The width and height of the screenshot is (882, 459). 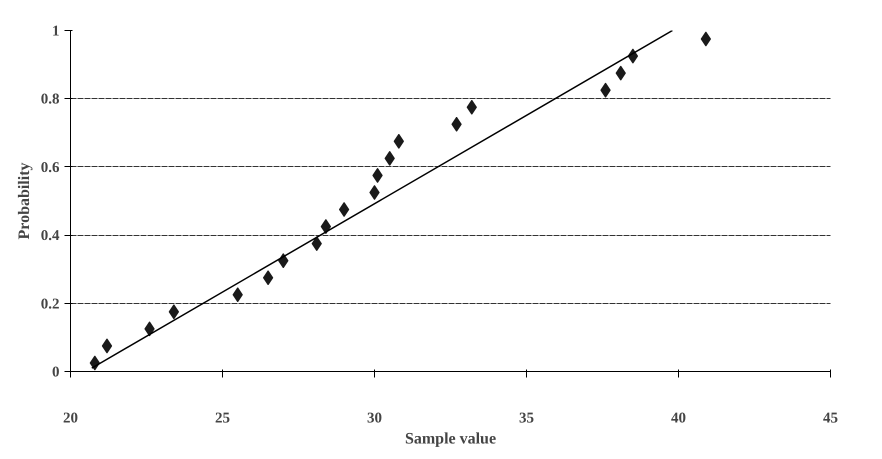 I want to click on y-tick-label: 0.4, so click(x=50, y=236).